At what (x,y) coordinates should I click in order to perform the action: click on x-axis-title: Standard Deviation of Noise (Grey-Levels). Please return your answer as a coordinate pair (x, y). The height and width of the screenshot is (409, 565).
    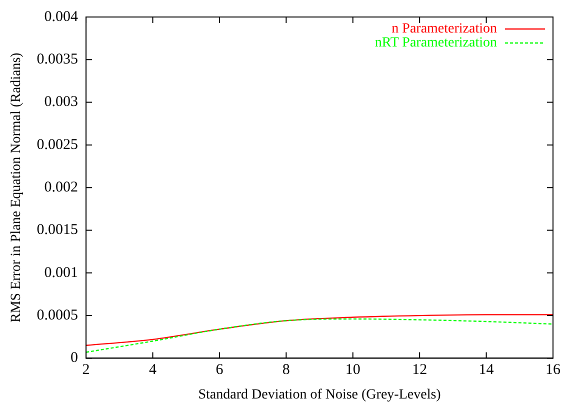
    Looking at the image, I should click on (320, 394).